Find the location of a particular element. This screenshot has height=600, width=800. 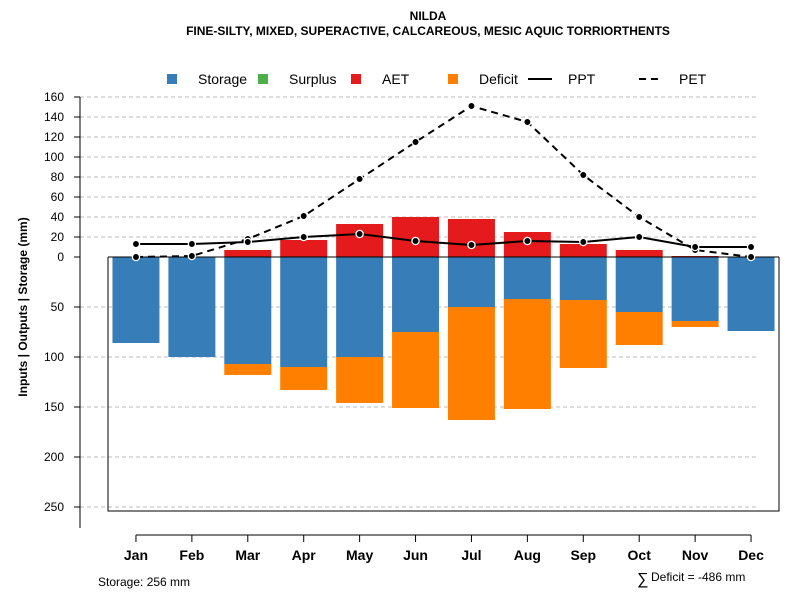

legend: Storage Surplus AET Deficit PPT PET is located at coordinates (437, 79).